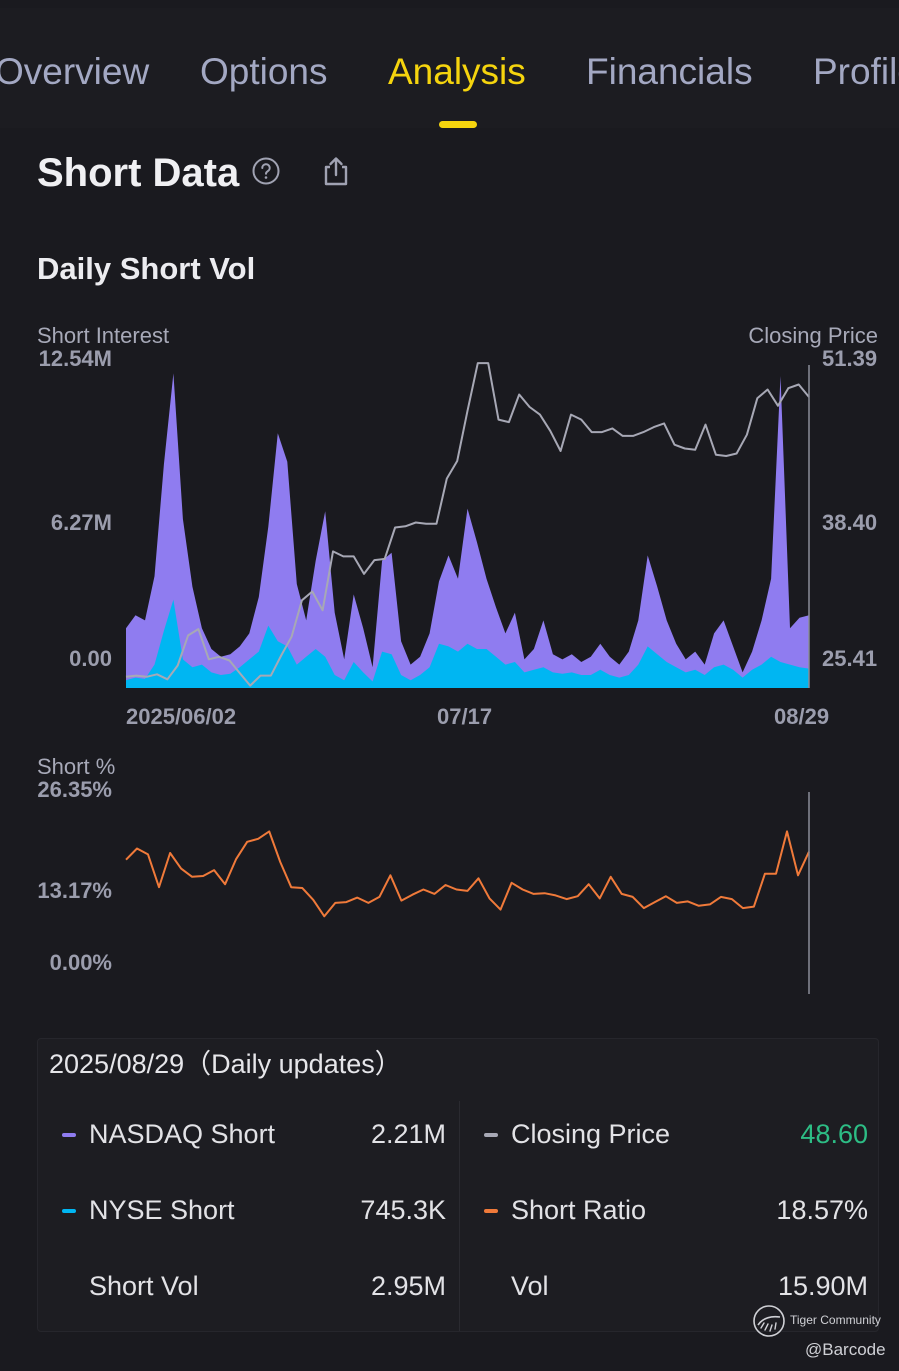 The width and height of the screenshot is (899, 1371). Describe the element at coordinates (835, 1320) in the screenshot. I see `watermark-brand: Tiger Community` at that location.